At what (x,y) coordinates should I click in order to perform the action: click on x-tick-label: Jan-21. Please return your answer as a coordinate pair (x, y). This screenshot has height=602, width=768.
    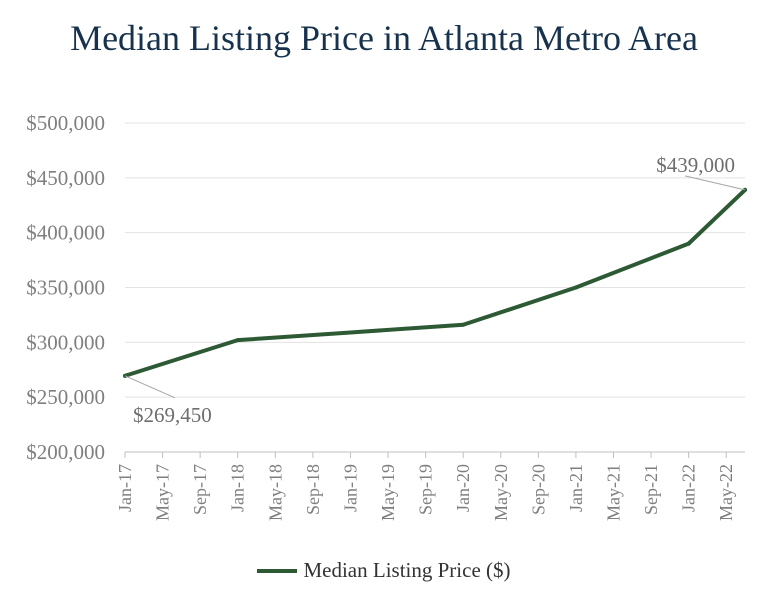
    Looking at the image, I should click on (576, 488).